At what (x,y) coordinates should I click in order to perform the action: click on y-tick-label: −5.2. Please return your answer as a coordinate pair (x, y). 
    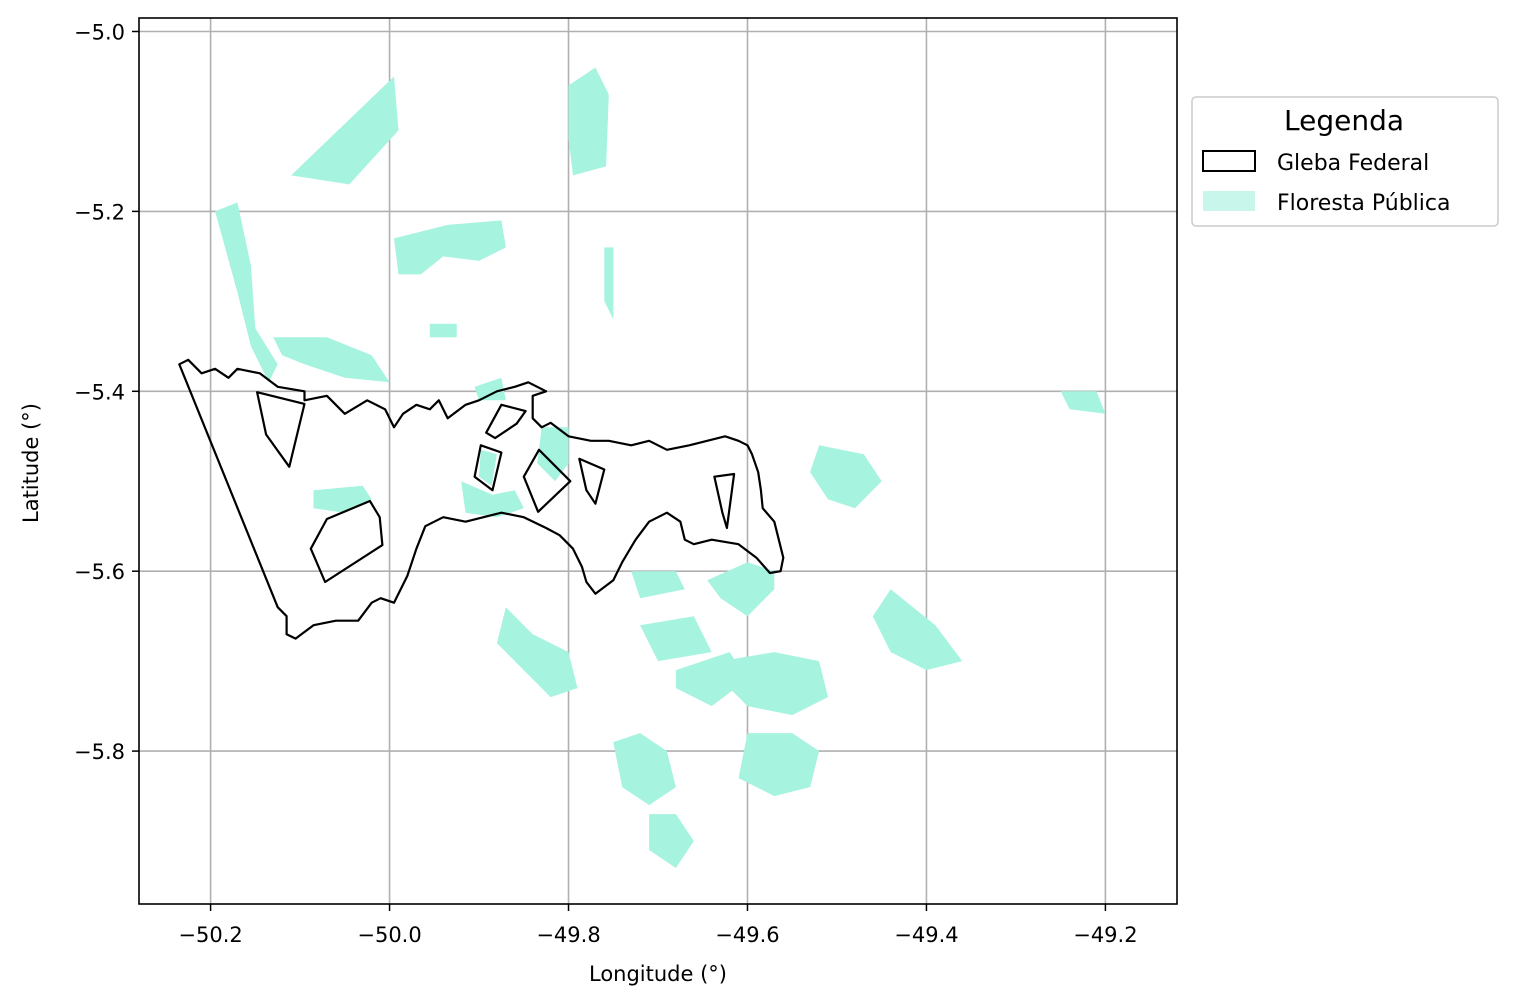
    Looking at the image, I should click on (99, 212).